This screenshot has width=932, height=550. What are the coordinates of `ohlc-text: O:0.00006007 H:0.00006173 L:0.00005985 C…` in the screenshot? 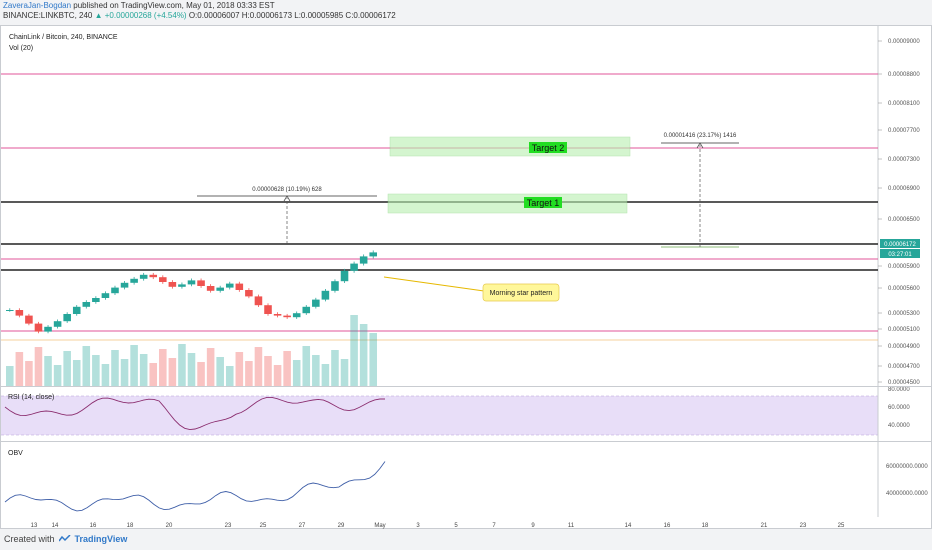 It's located at (292, 15).